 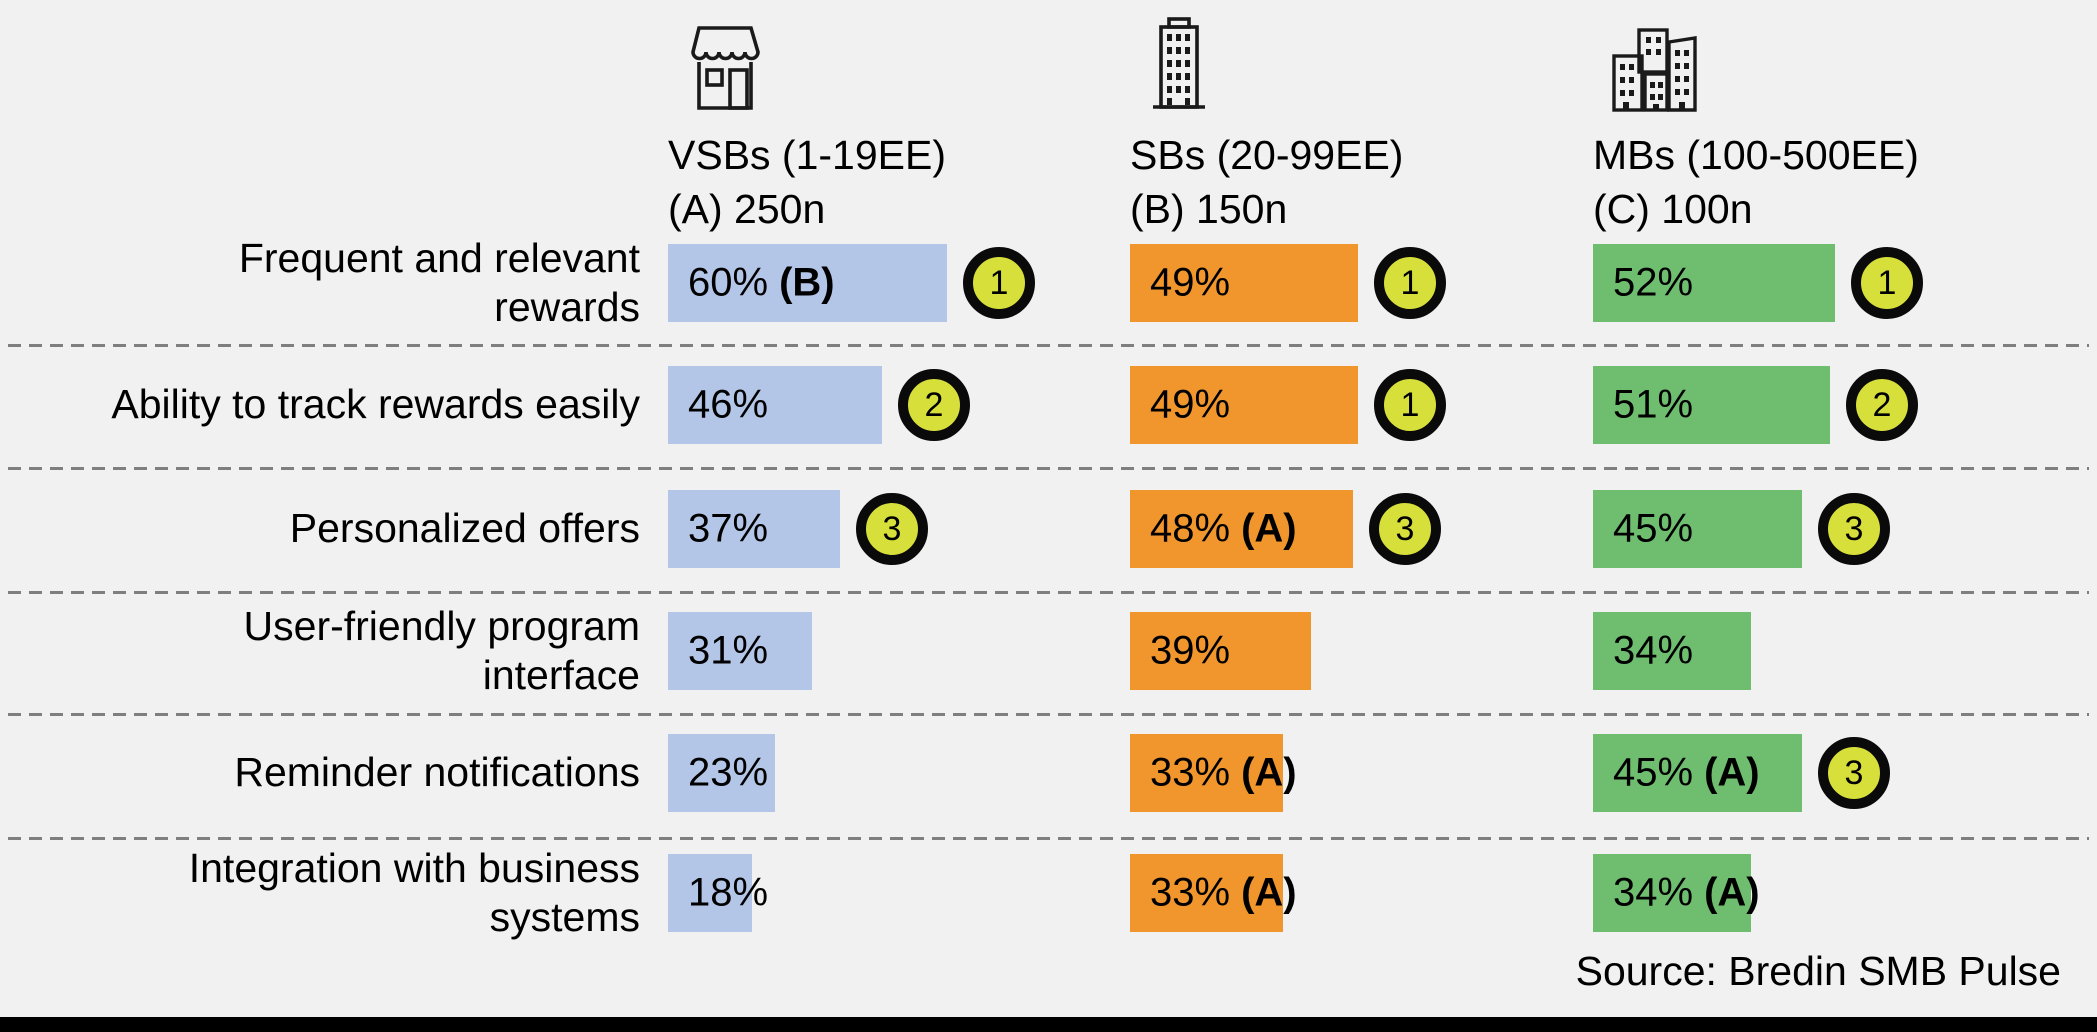 I want to click on bar-cell-mb: 34% (A), so click(x=1823, y=893).